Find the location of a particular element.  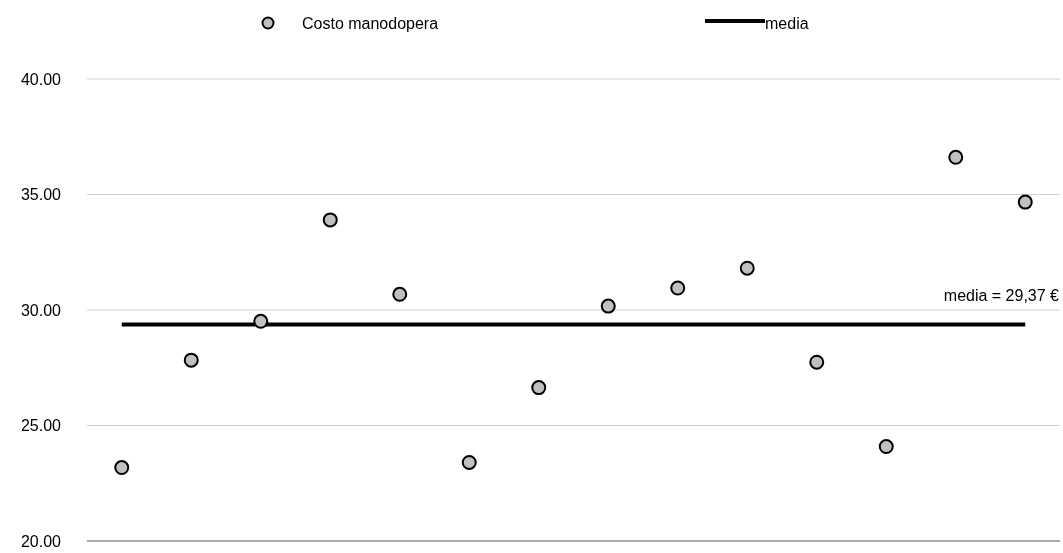

y-tick-label: 40.00 is located at coordinates (41, 79).